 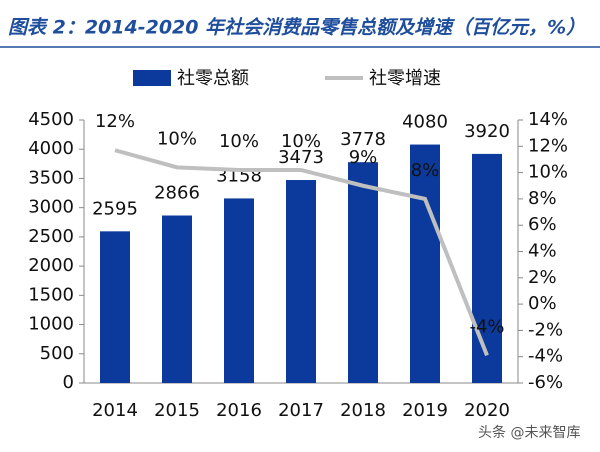 What do you see at coordinates (486, 326) in the screenshot?
I see `line-value-label: -4%` at bounding box center [486, 326].